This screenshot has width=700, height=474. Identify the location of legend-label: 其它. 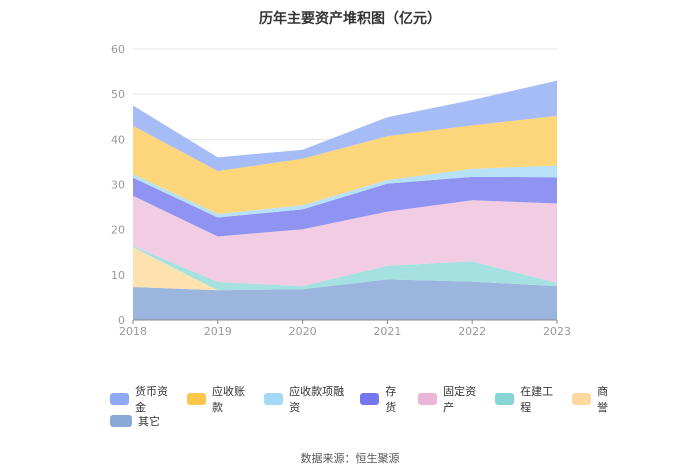
(149, 421).